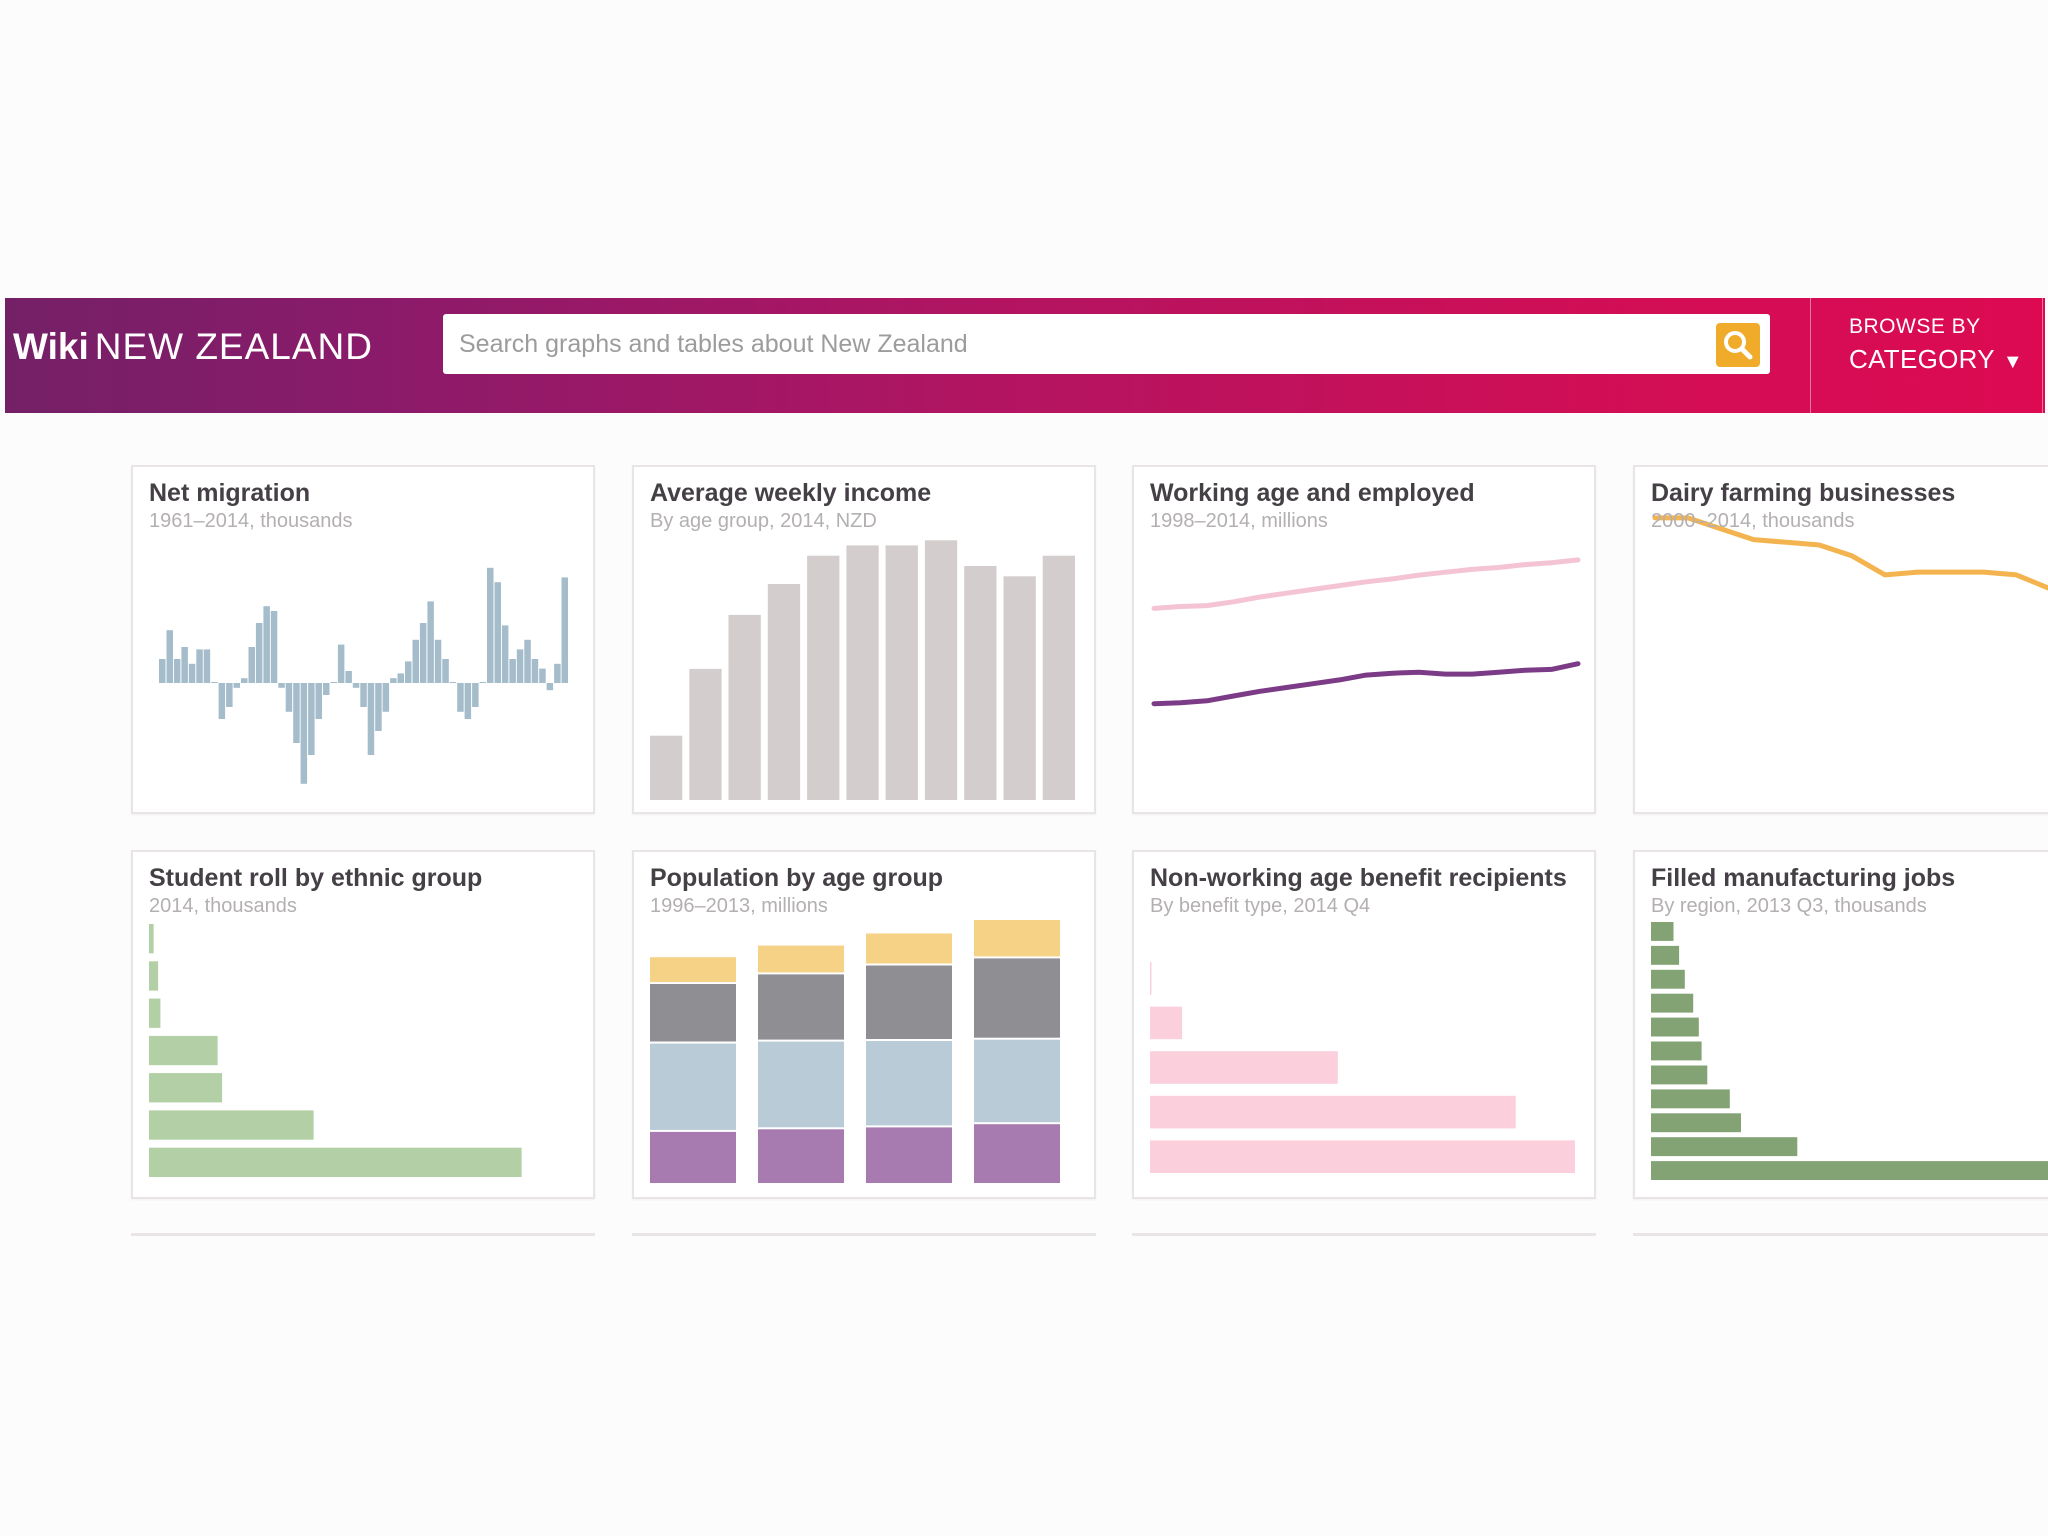 The height and width of the screenshot is (1536, 2048). I want to click on card-title: Net migration, so click(230, 493).